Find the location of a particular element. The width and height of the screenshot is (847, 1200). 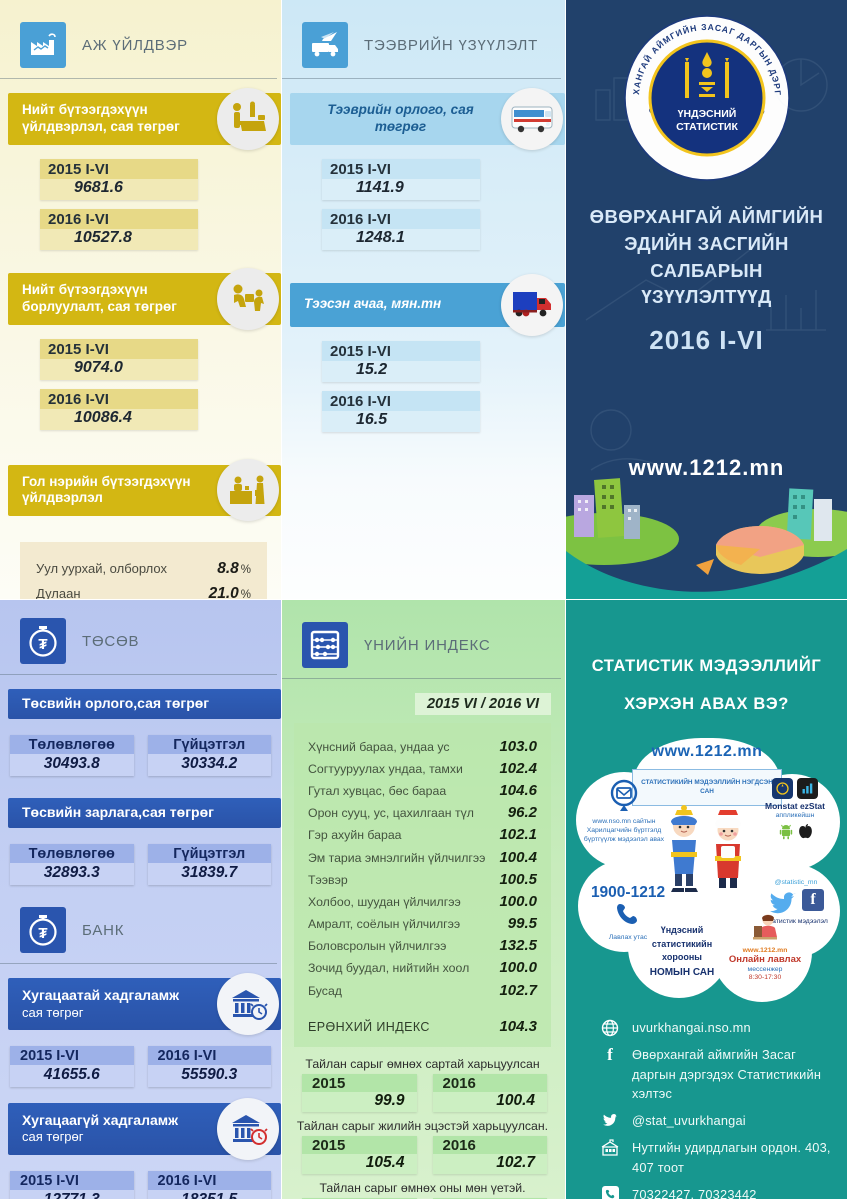

stat-chip: 2015 I-VI 1141.9 is located at coordinates (401, 179).